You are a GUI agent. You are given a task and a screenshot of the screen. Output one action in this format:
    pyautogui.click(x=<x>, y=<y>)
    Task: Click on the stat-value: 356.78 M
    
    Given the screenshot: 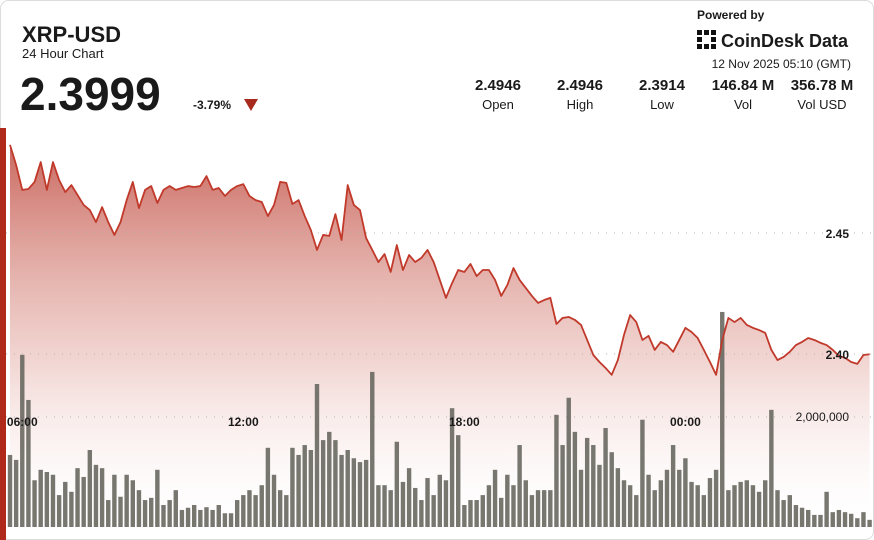 What is the action you would take?
    pyautogui.click(x=822, y=85)
    